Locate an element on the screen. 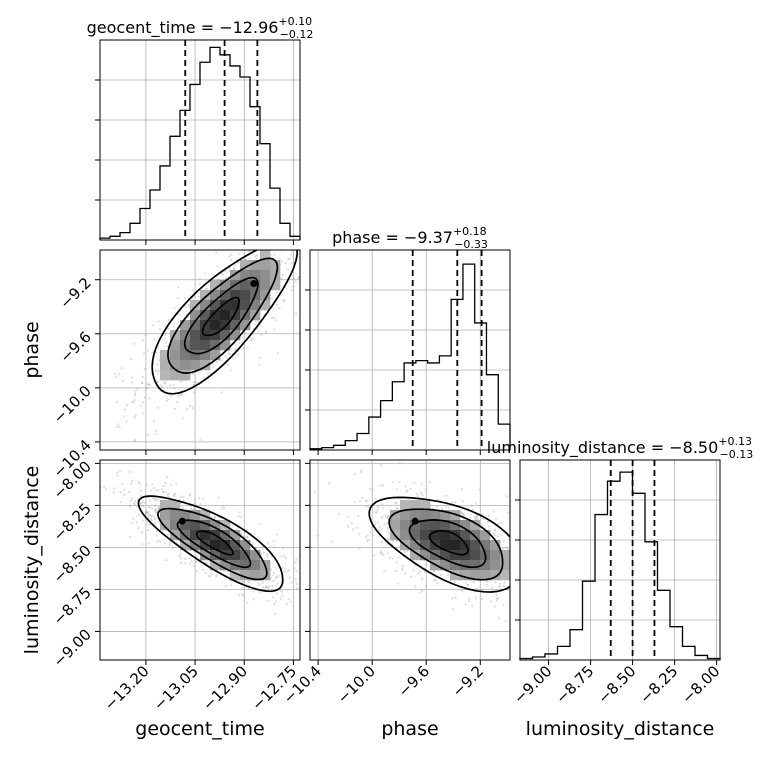 The height and width of the screenshot is (760, 760). title-upper-error: +0.10 is located at coordinates (295, 21).